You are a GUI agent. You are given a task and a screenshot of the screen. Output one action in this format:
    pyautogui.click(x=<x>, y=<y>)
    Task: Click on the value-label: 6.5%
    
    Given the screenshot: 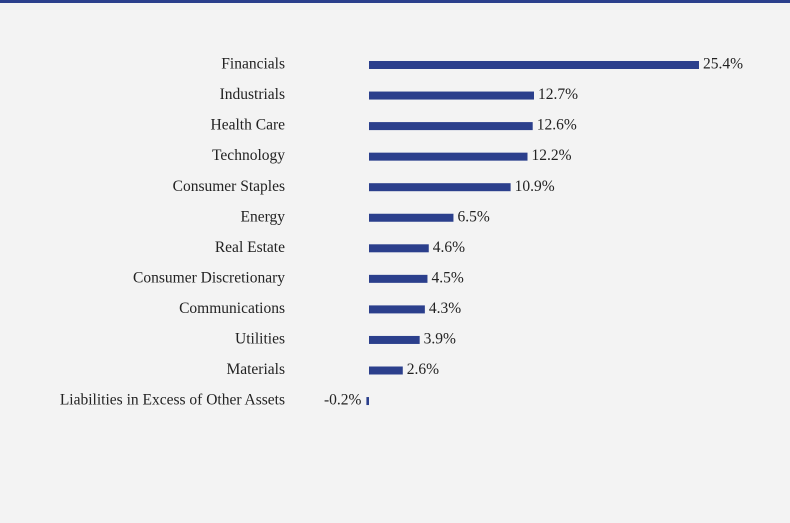 What is the action you would take?
    pyautogui.click(x=473, y=216)
    